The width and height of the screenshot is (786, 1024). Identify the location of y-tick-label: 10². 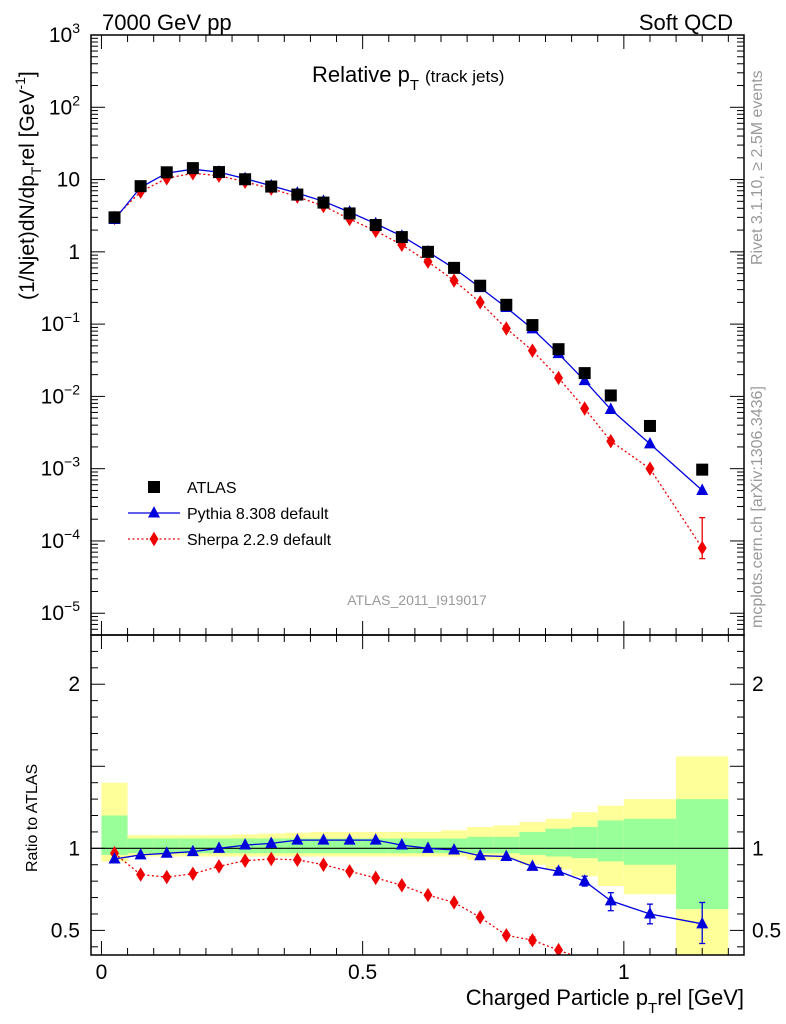
(64, 105).